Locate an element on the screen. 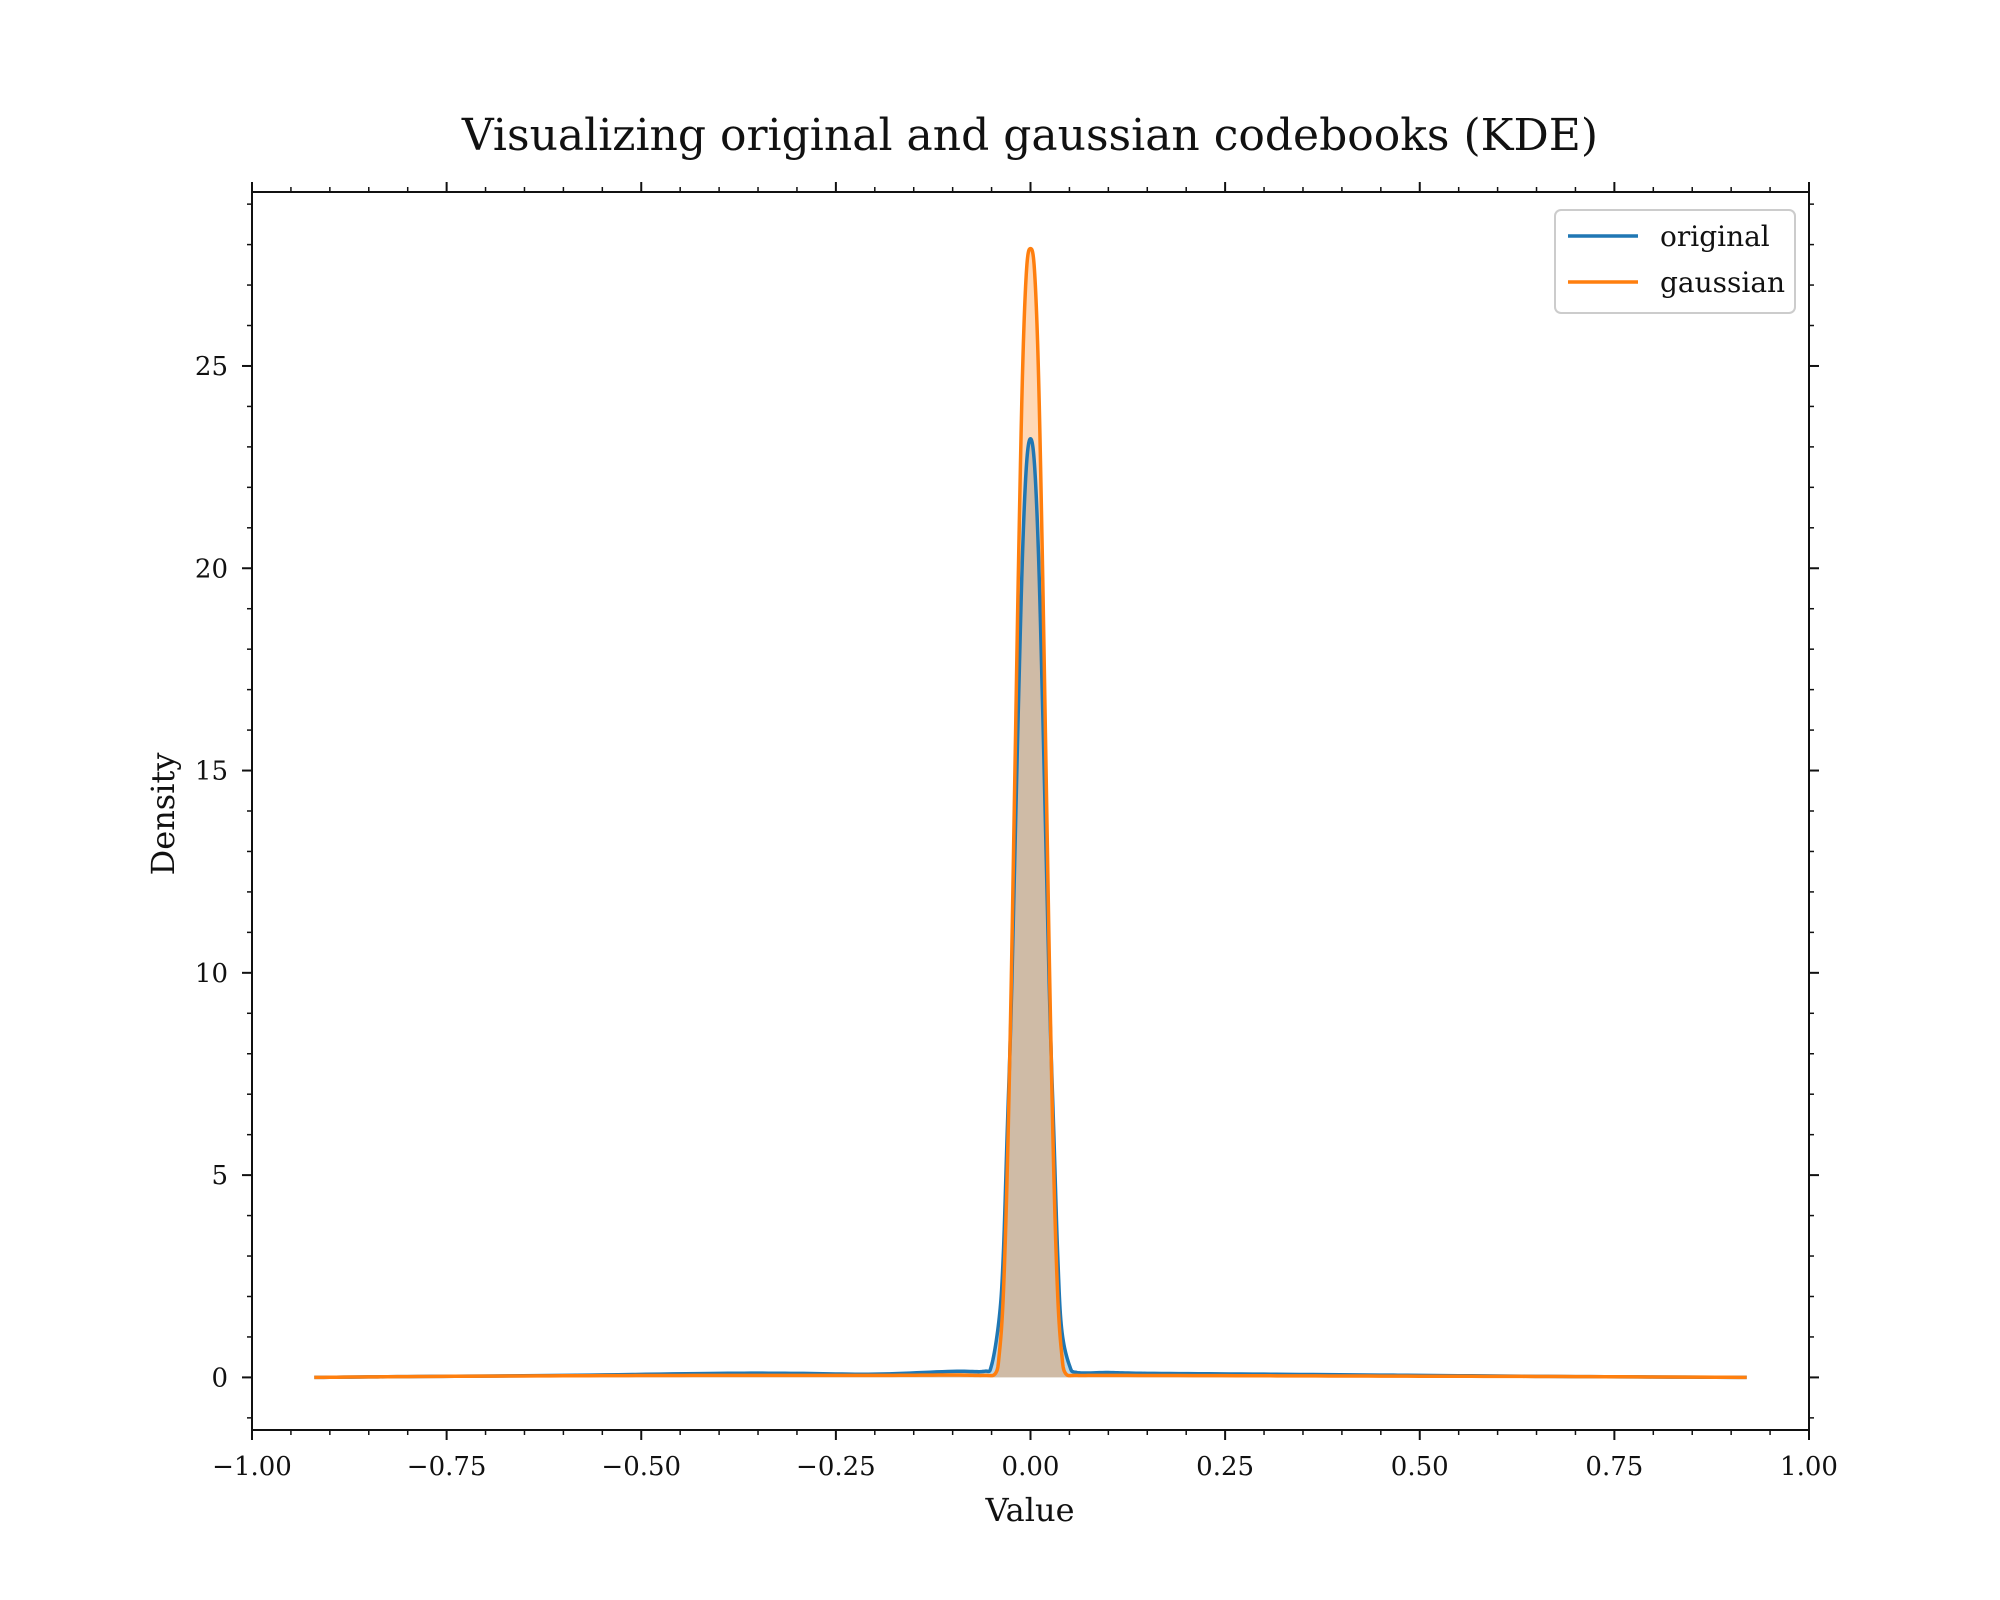 This screenshot has height=1600, width=2000. x-tick-label: 0.75 is located at coordinates (1614, 1467).